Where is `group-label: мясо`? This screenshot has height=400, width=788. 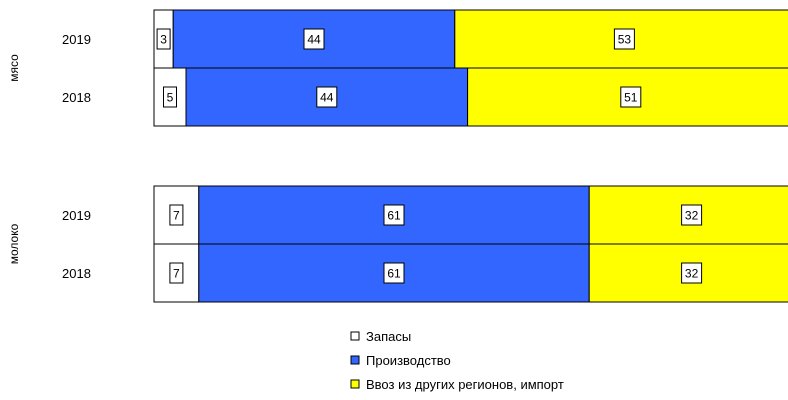
group-label: мясо is located at coordinates (14, 68).